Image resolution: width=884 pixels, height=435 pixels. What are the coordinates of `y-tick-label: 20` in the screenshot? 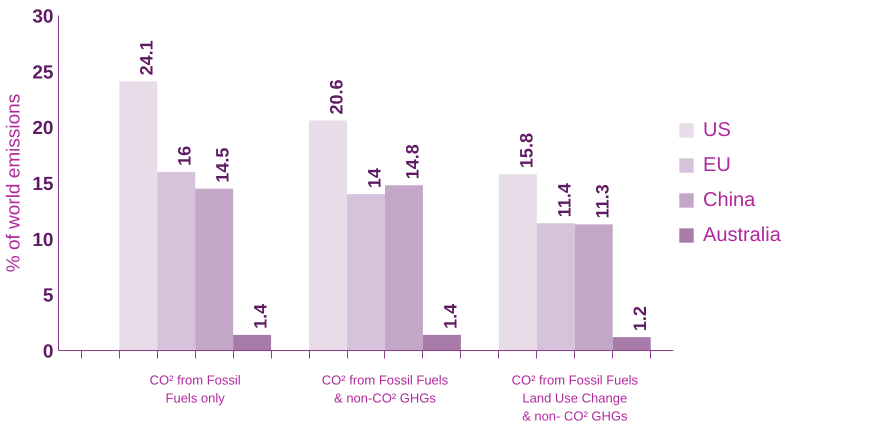 It's located at (43, 129).